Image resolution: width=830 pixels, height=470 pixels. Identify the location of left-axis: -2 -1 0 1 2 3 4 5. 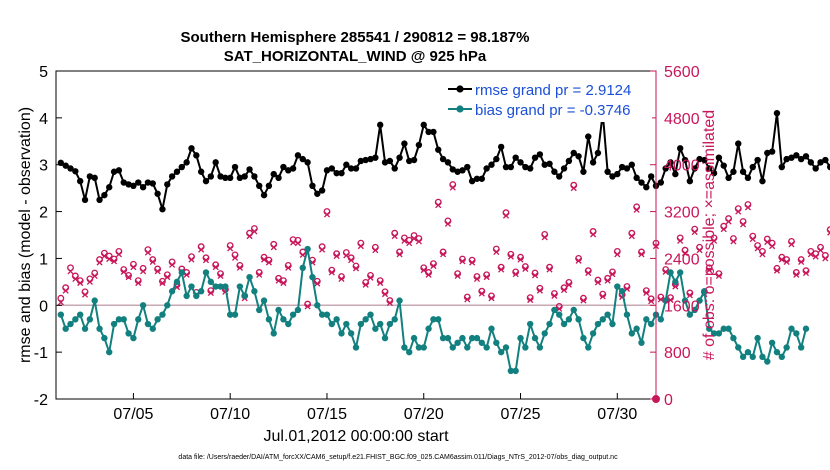
(48, 236).